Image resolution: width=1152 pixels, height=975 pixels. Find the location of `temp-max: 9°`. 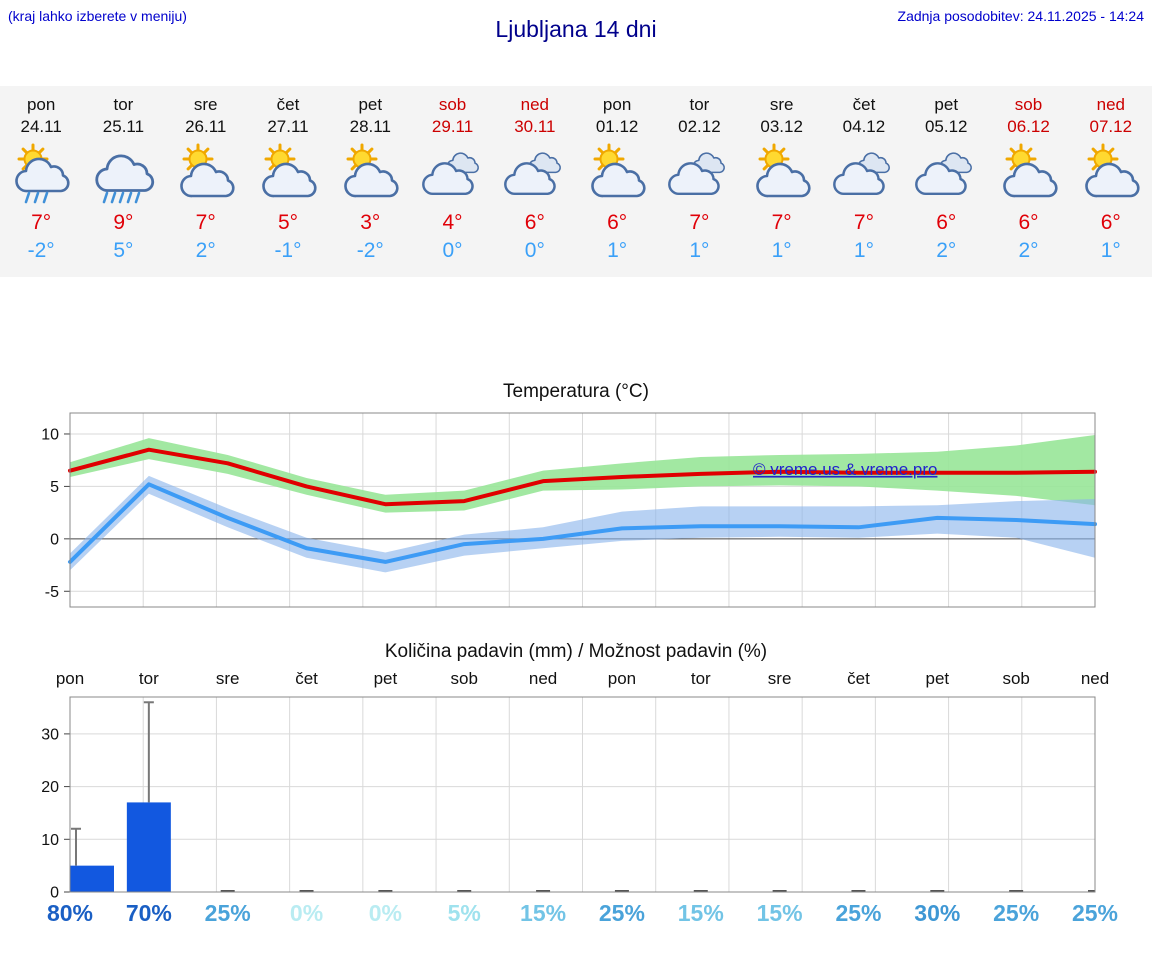

temp-max: 9° is located at coordinates (123, 222).